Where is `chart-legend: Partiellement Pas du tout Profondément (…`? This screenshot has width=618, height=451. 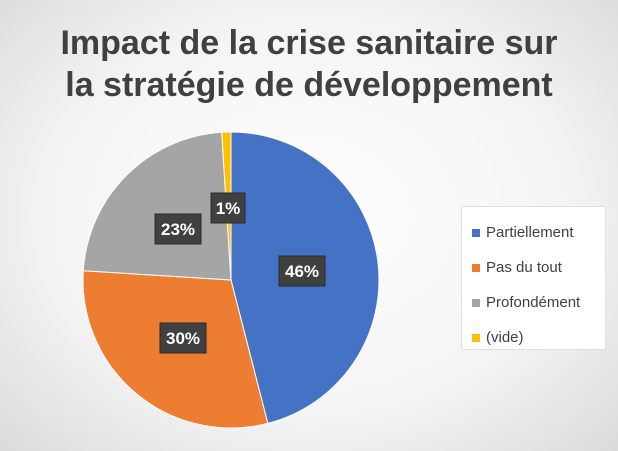 chart-legend: Partiellement Pas du tout Profondément (… is located at coordinates (533, 278).